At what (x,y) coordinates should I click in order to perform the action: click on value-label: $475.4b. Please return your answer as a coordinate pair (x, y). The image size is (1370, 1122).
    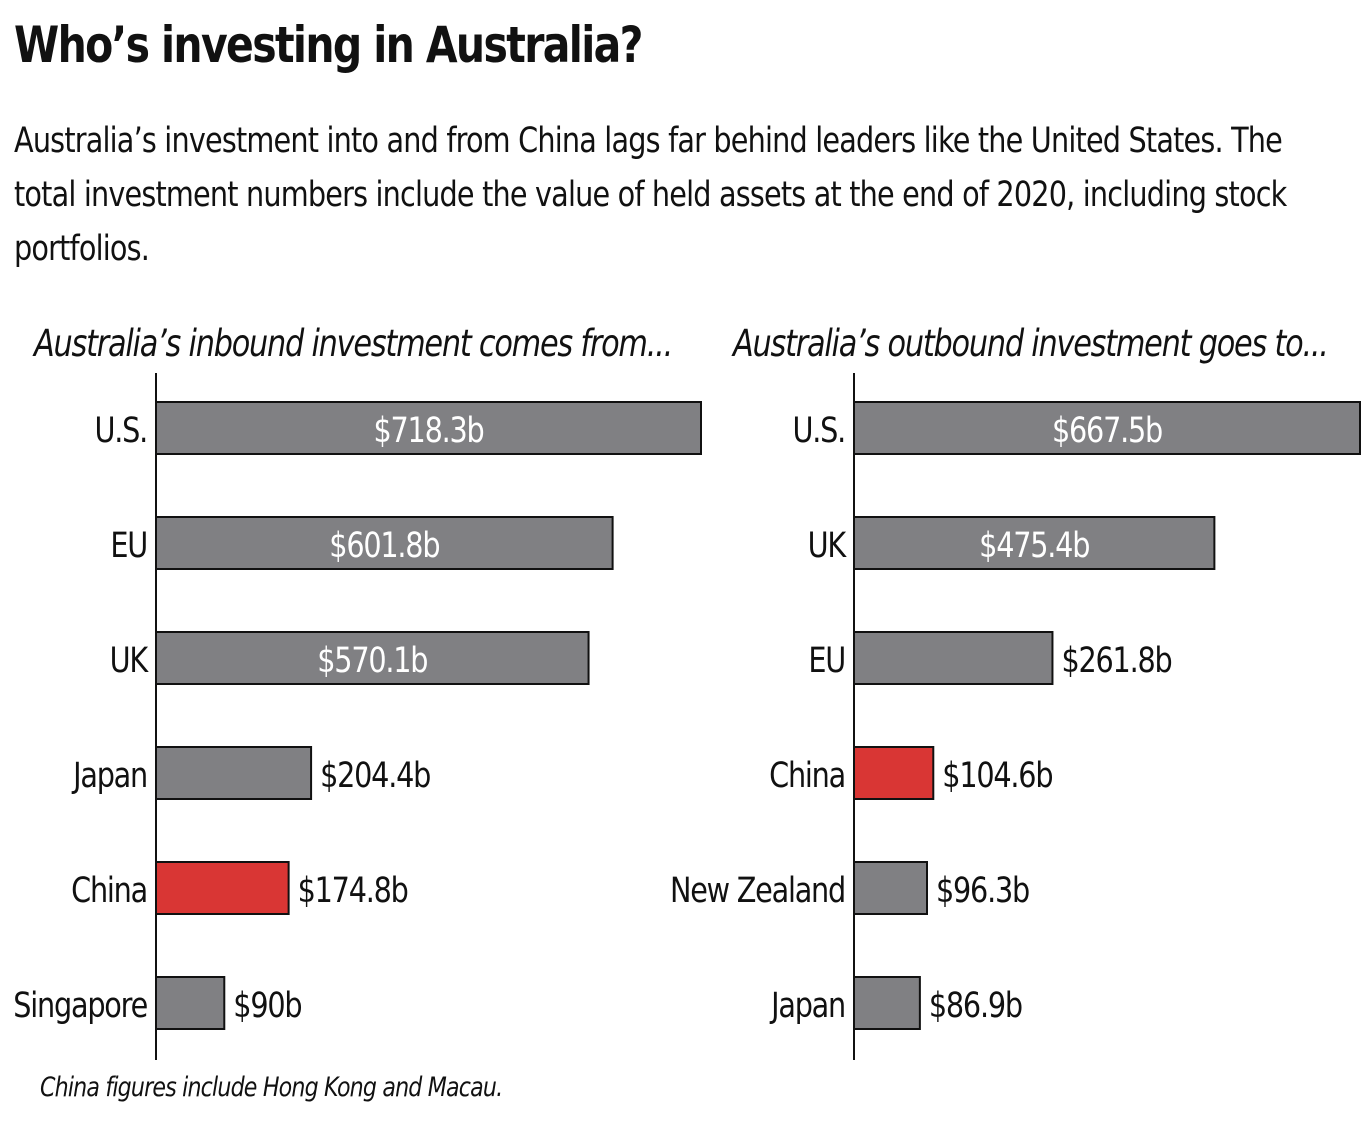
    Looking at the image, I should click on (1034, 545).